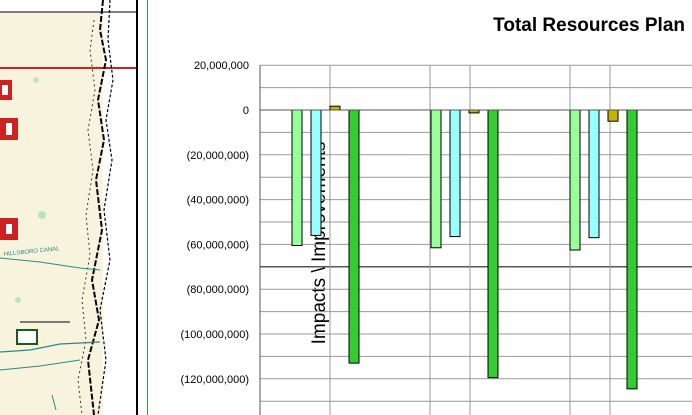 The height and width of the screenshot is (415, 692). I want to click on panel-divider, so click(142, 207).